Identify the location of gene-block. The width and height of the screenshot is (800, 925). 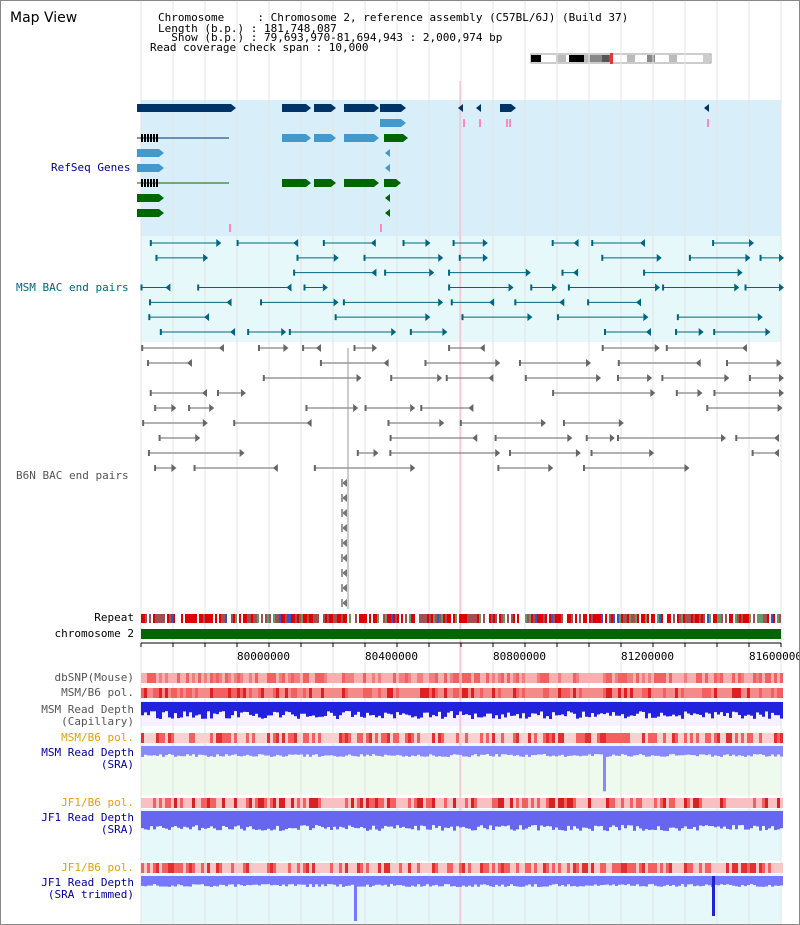
(390, 108).